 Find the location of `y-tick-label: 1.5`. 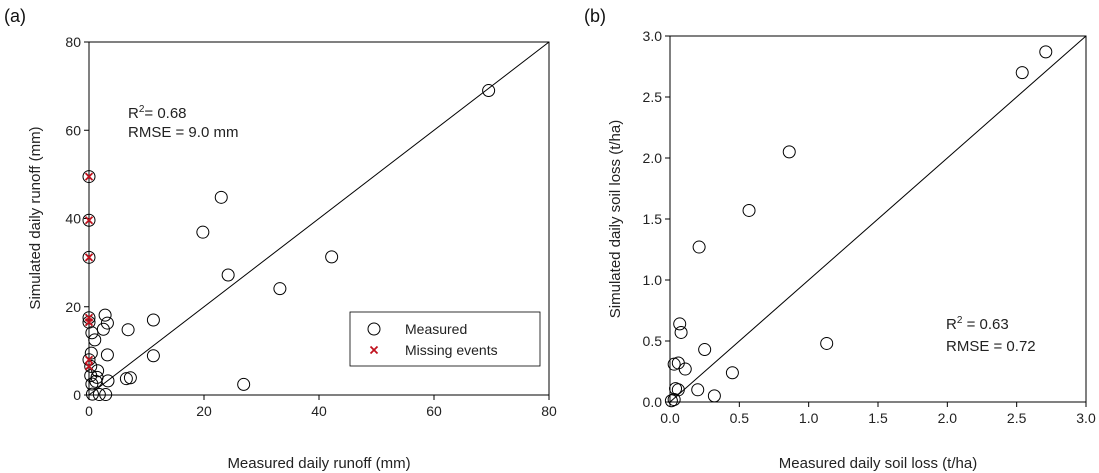

y-tick-label: 1.5 is located at coordinates (653, 219).